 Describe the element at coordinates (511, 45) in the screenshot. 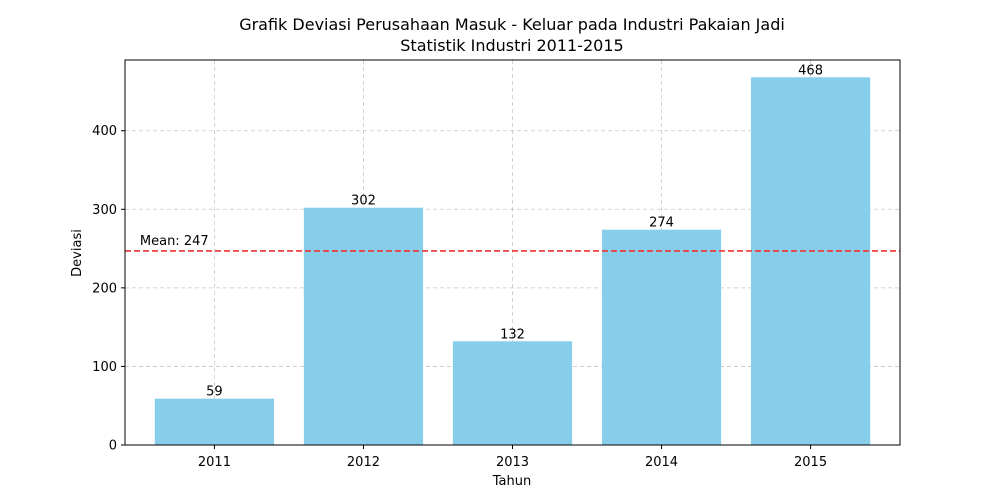

I see `chart-subtitle: Statistik Industri 2011-2015` at that location.